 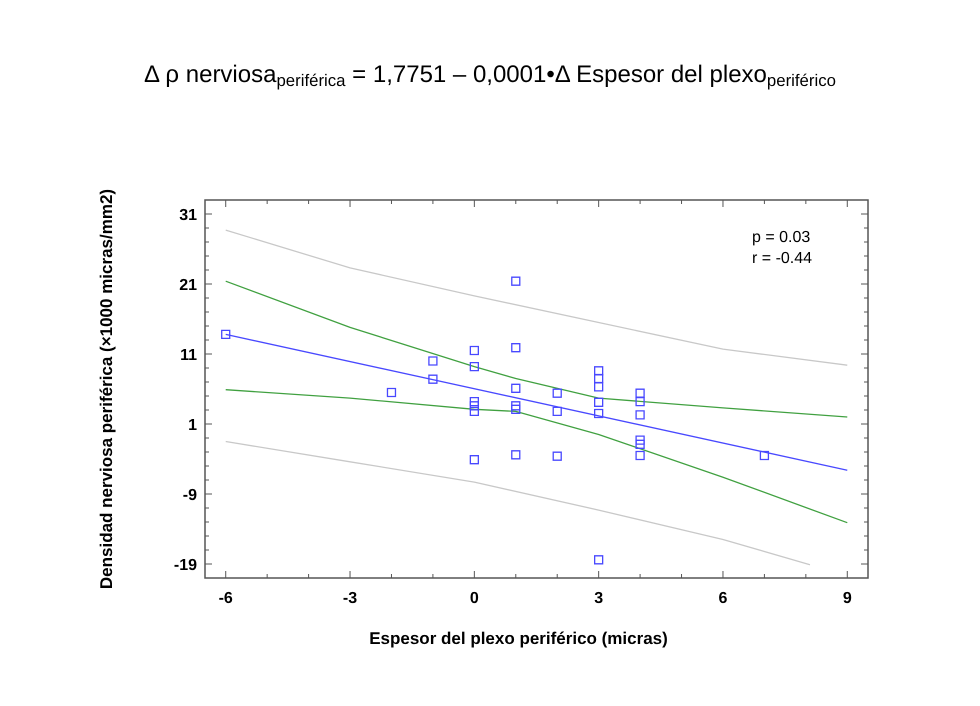 I want to click on chart-title: Δ ρ nerviosa$_{periférica}$ = 1,7751 – 0,0001•Δ Espesor del plexo$_{periférico}$, so click(x=490, y=75).